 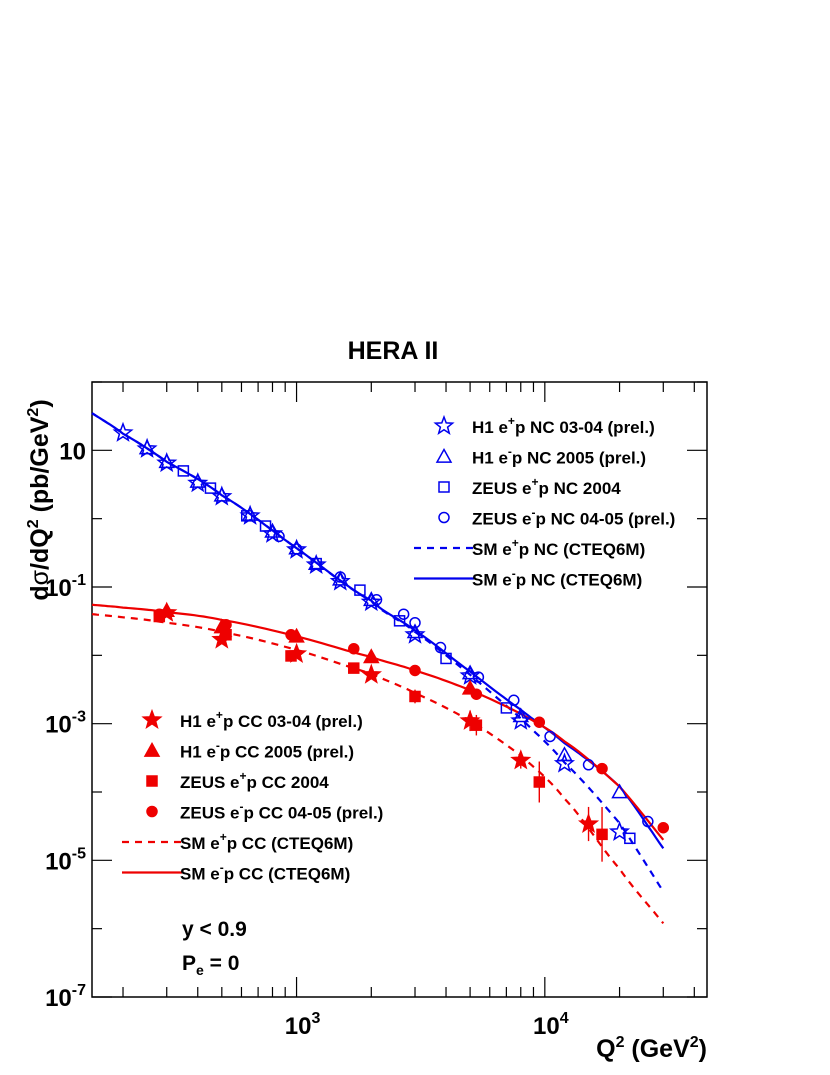 I want to click on series-zeus-e-p-nc-04-05-prel-, so click(x=463, y=679).